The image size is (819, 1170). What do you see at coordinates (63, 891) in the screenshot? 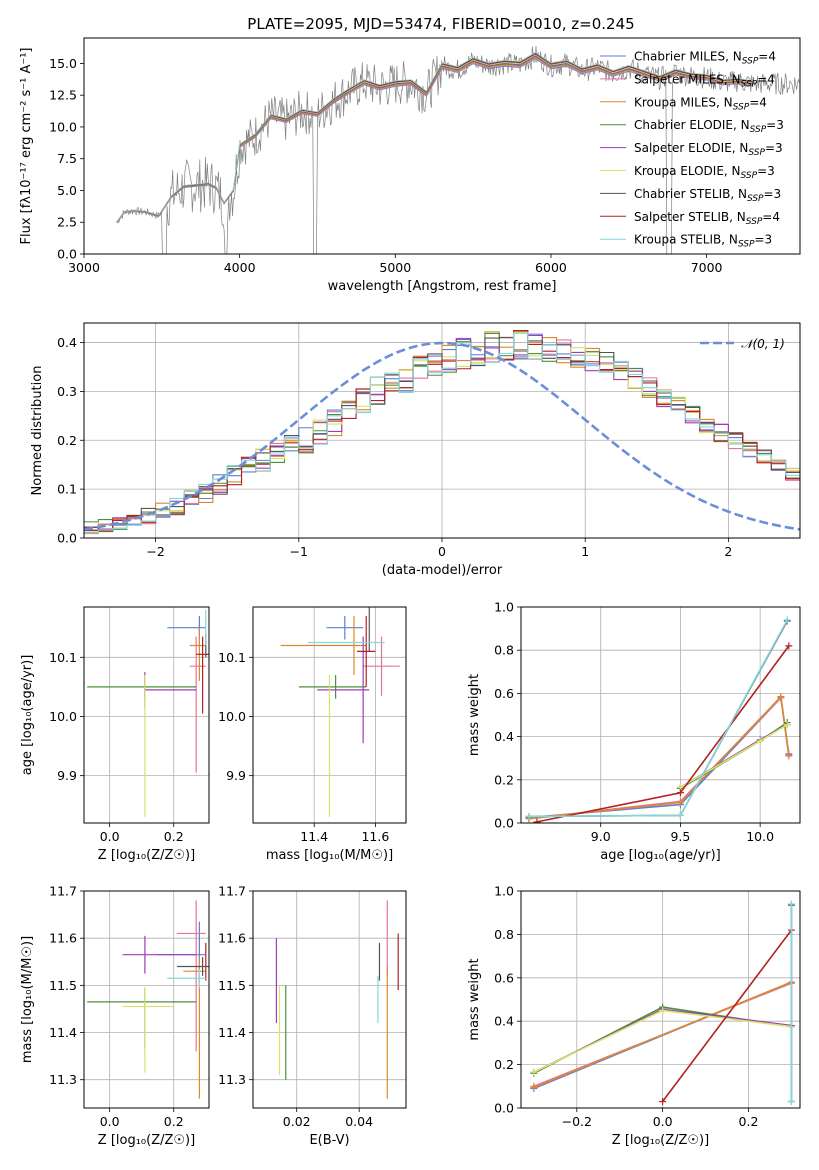
I see `y-tick-label: 11.7` at bounding box center [63, 891].